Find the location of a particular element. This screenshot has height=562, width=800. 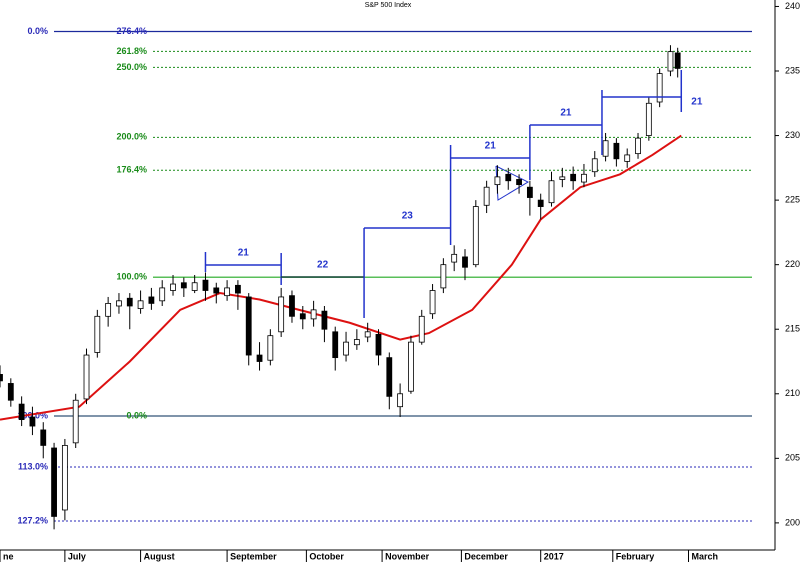

level-label: 261.8% is located at coordinates (131, 51).